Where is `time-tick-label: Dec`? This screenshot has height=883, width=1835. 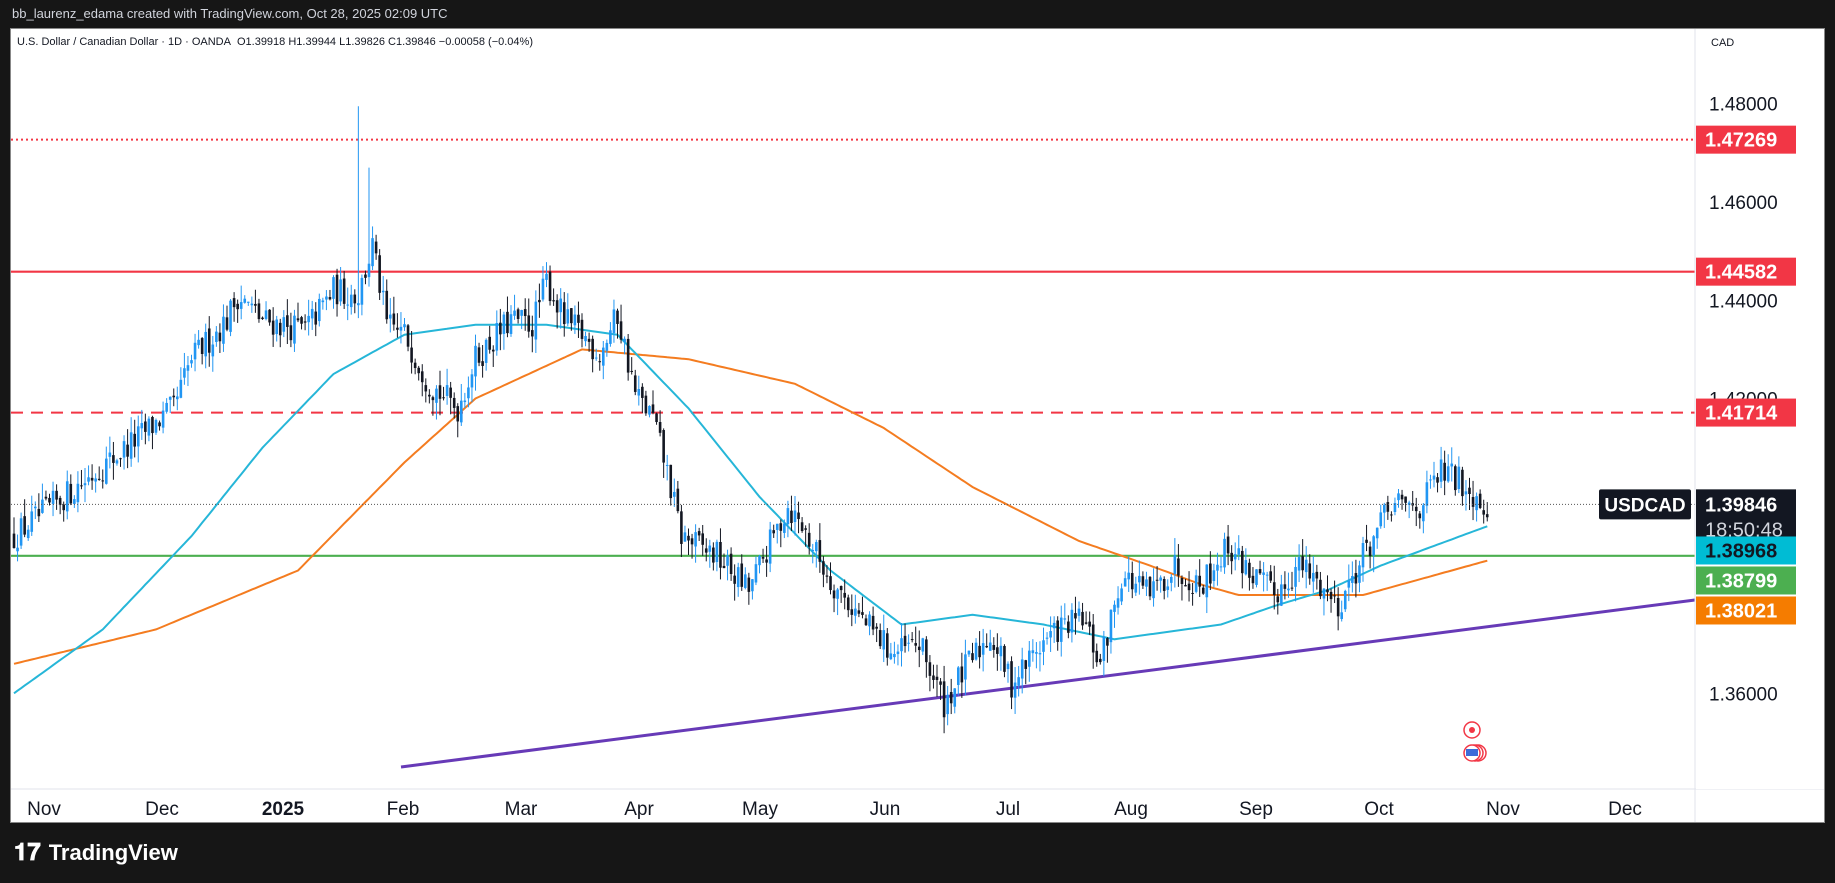 time-tick-label: Dec is located at coordinates (162, 809).